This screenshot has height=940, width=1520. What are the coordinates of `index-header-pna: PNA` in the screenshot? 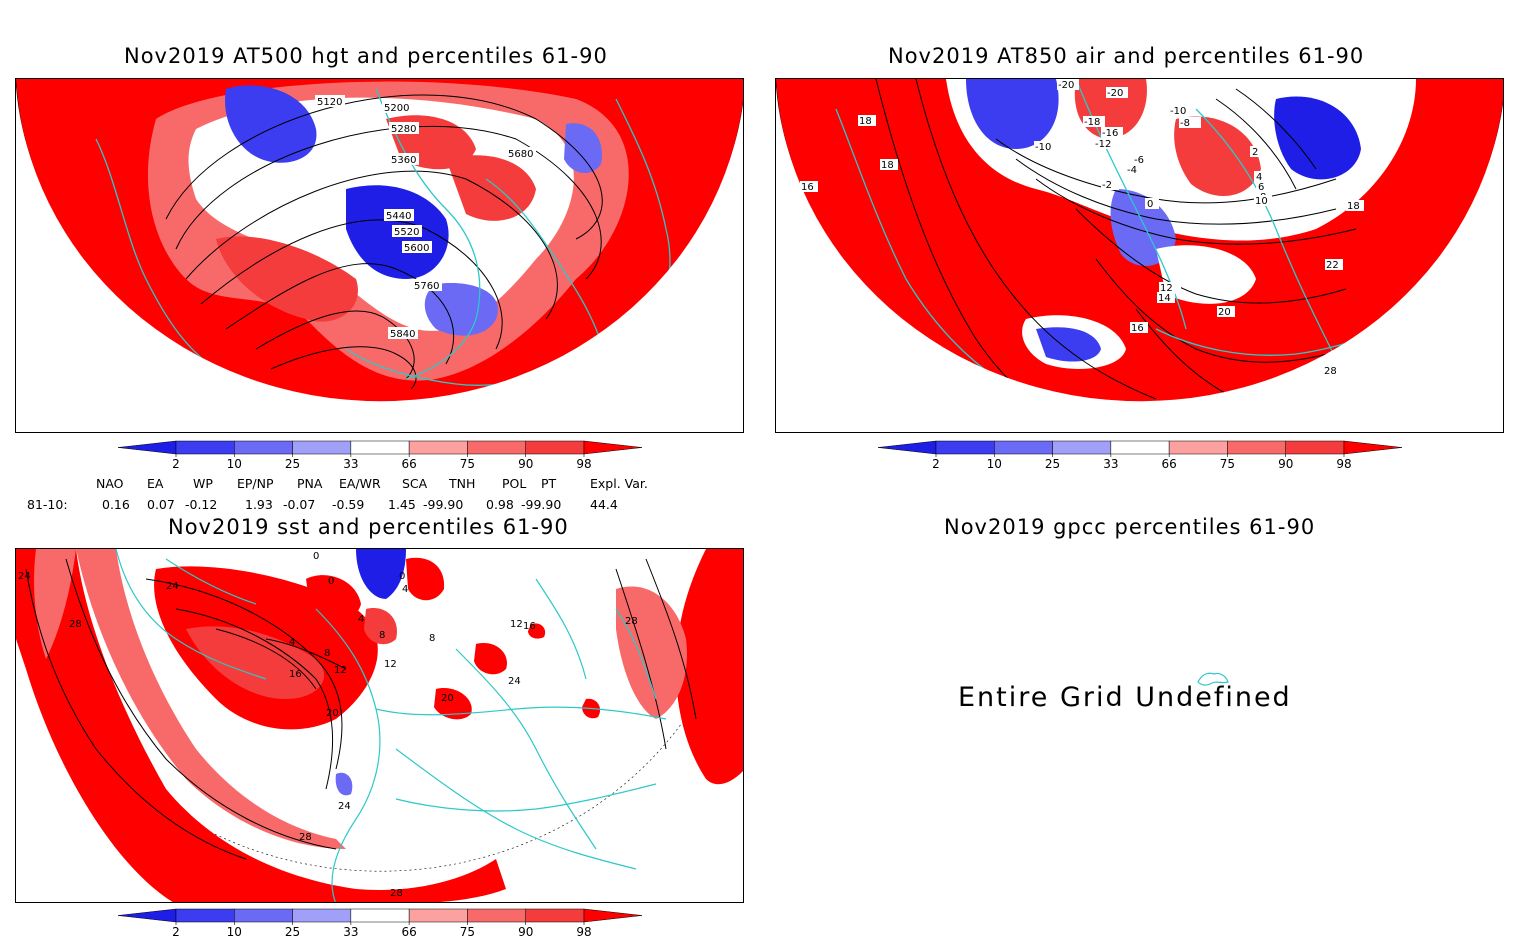 It's located at (310, 483).